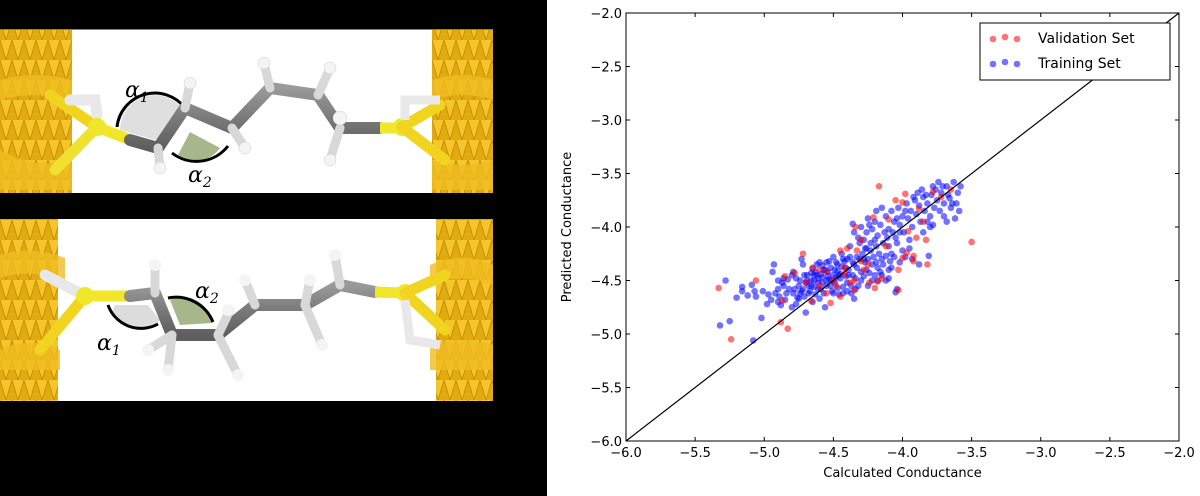  I want to click on x-tick-label: −3.5, so click(972, 453).